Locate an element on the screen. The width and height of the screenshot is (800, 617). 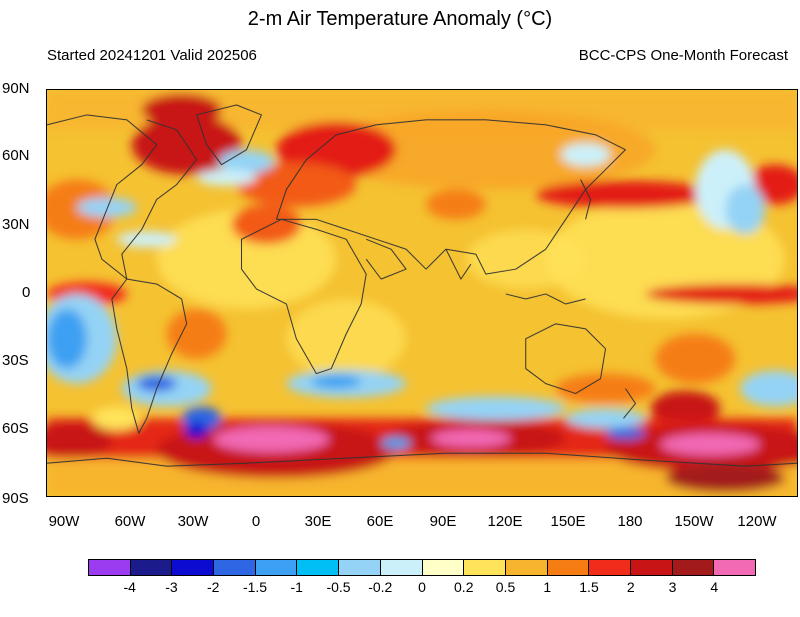
lat-label: 0 is located at coordinates (26, 292).